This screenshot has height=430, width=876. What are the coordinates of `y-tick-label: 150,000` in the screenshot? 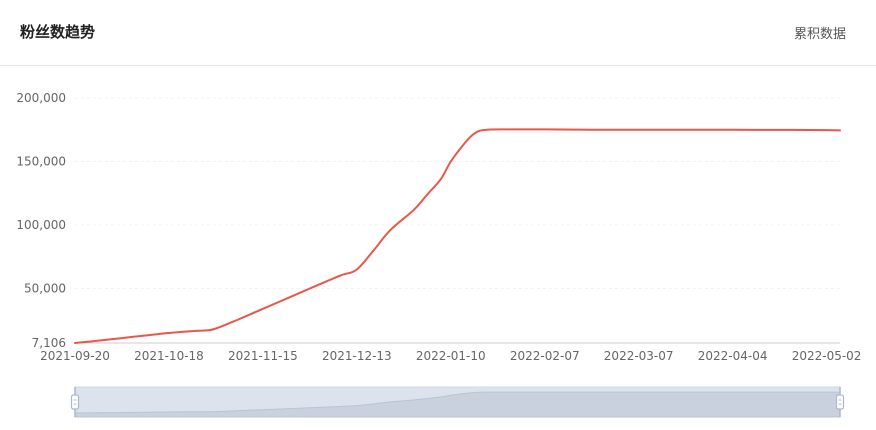 It's located at (41, 162).